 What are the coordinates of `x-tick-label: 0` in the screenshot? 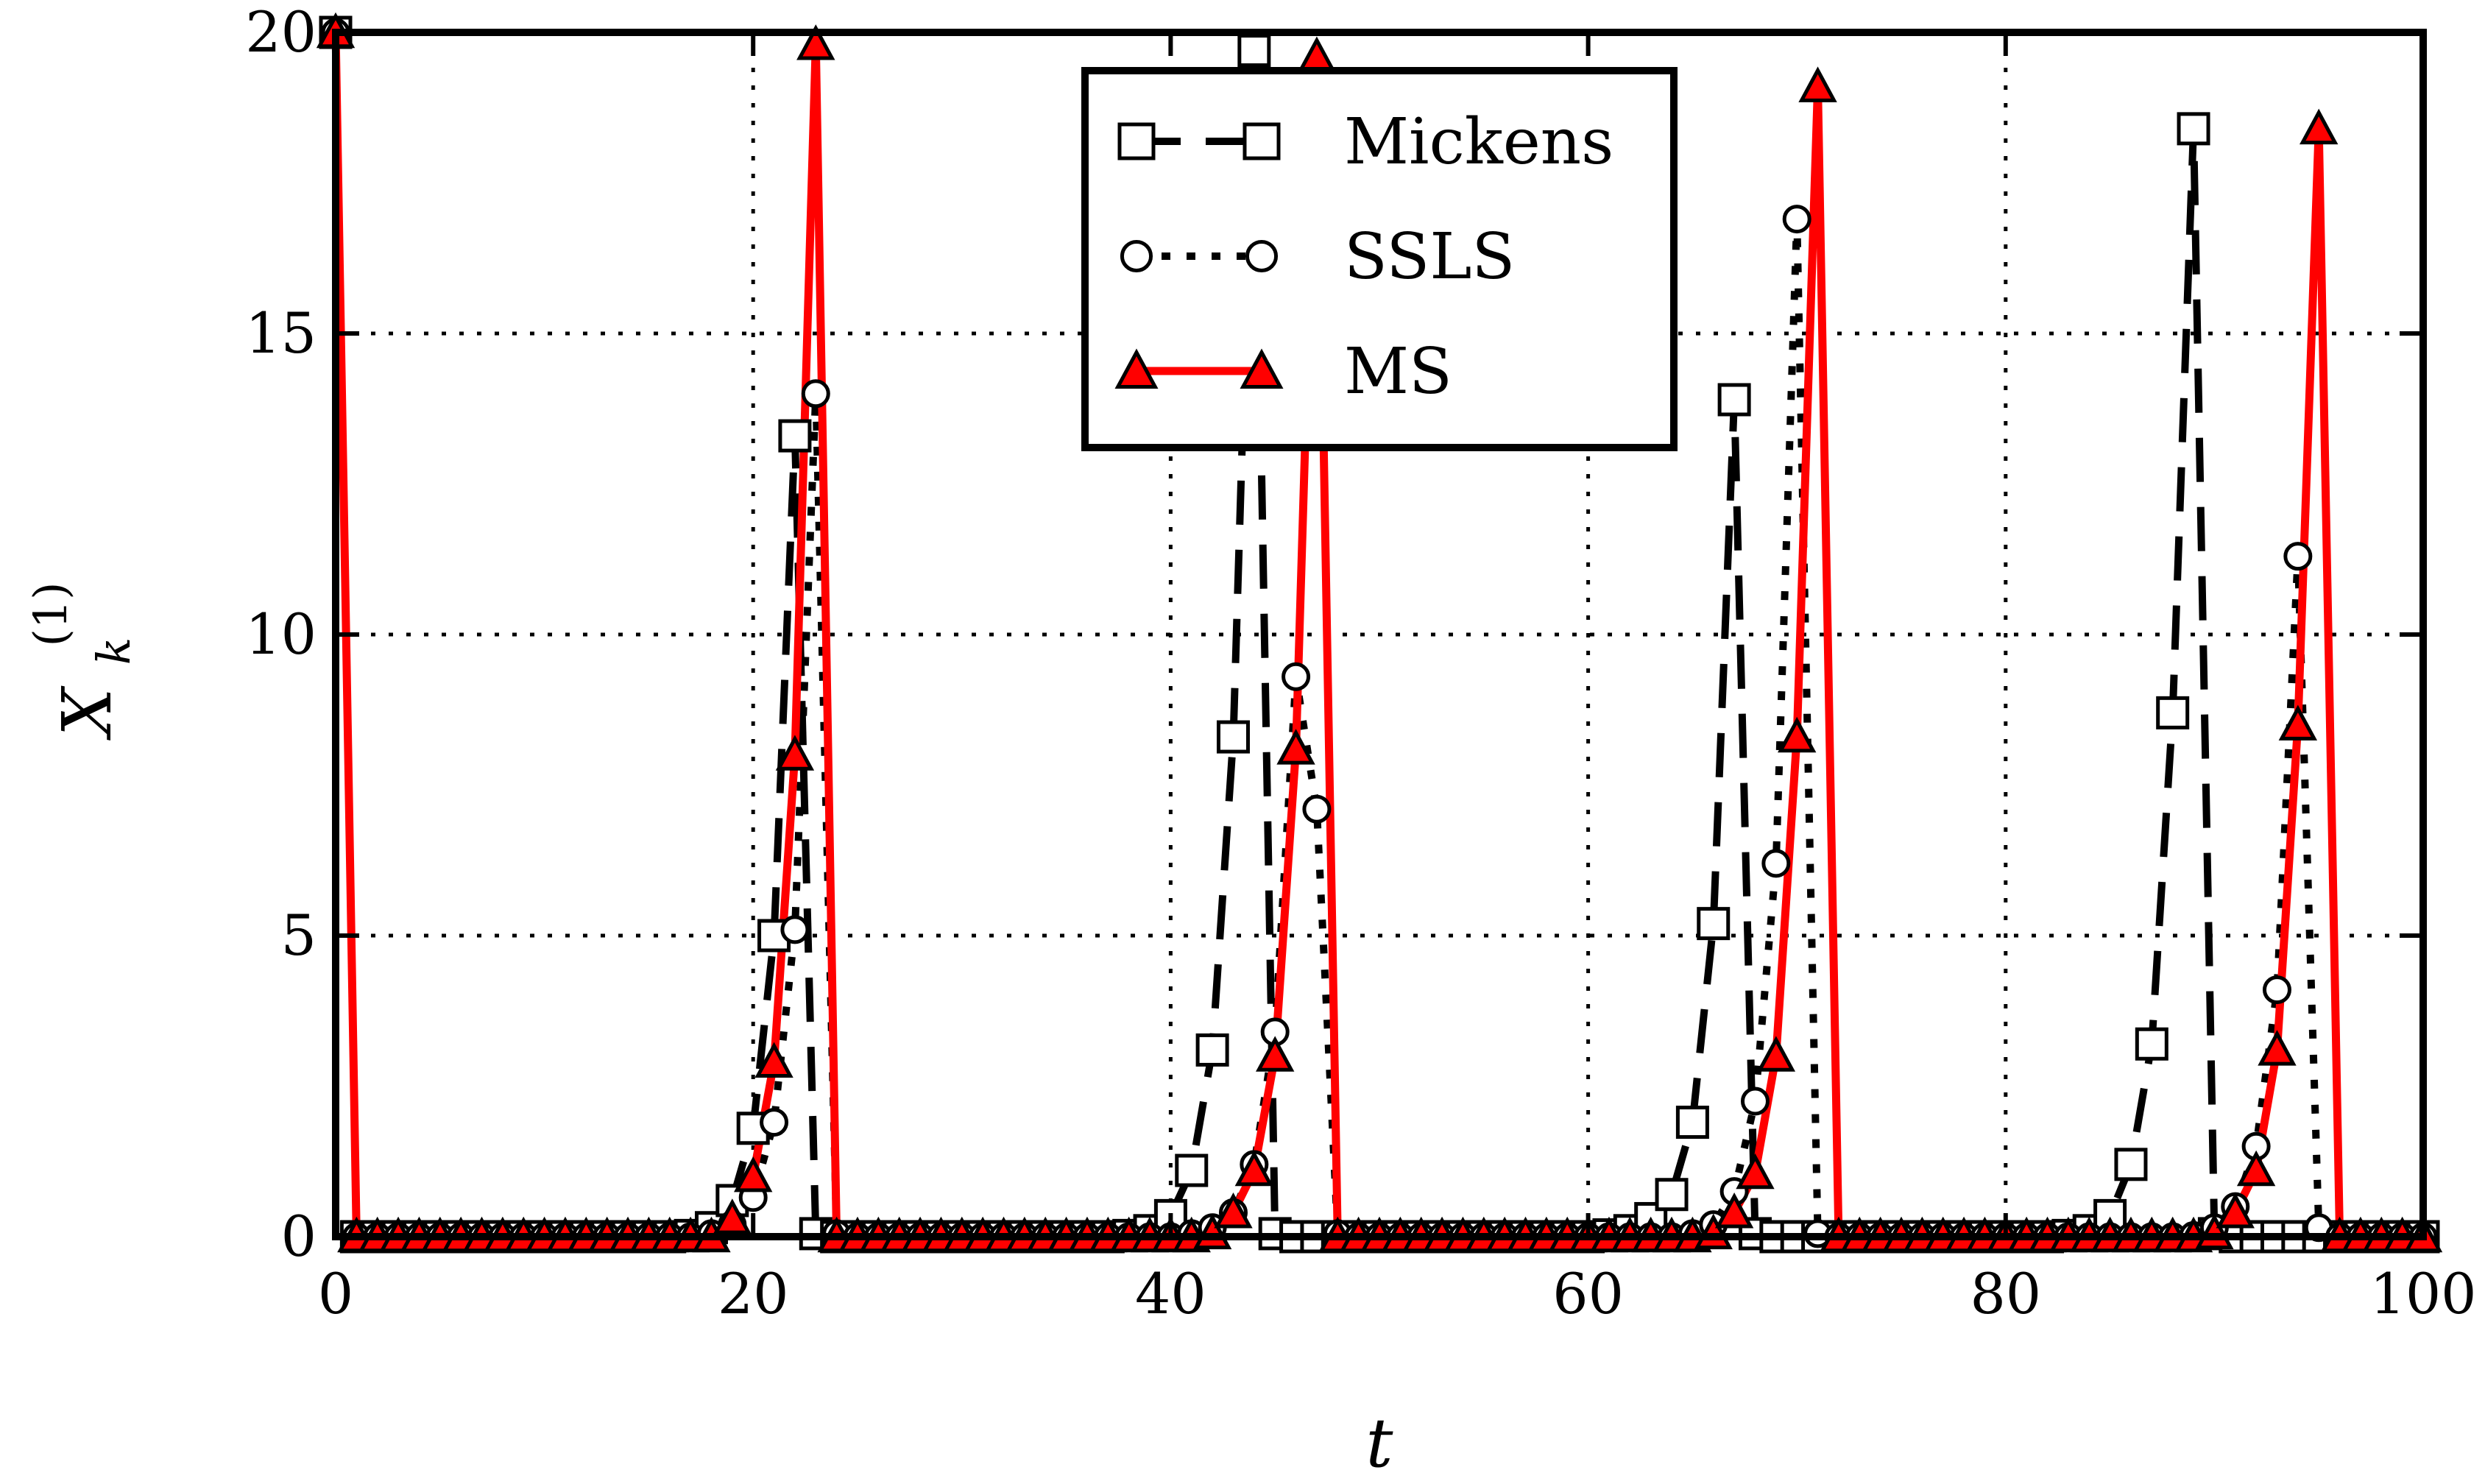 It's located at (335, 1293).